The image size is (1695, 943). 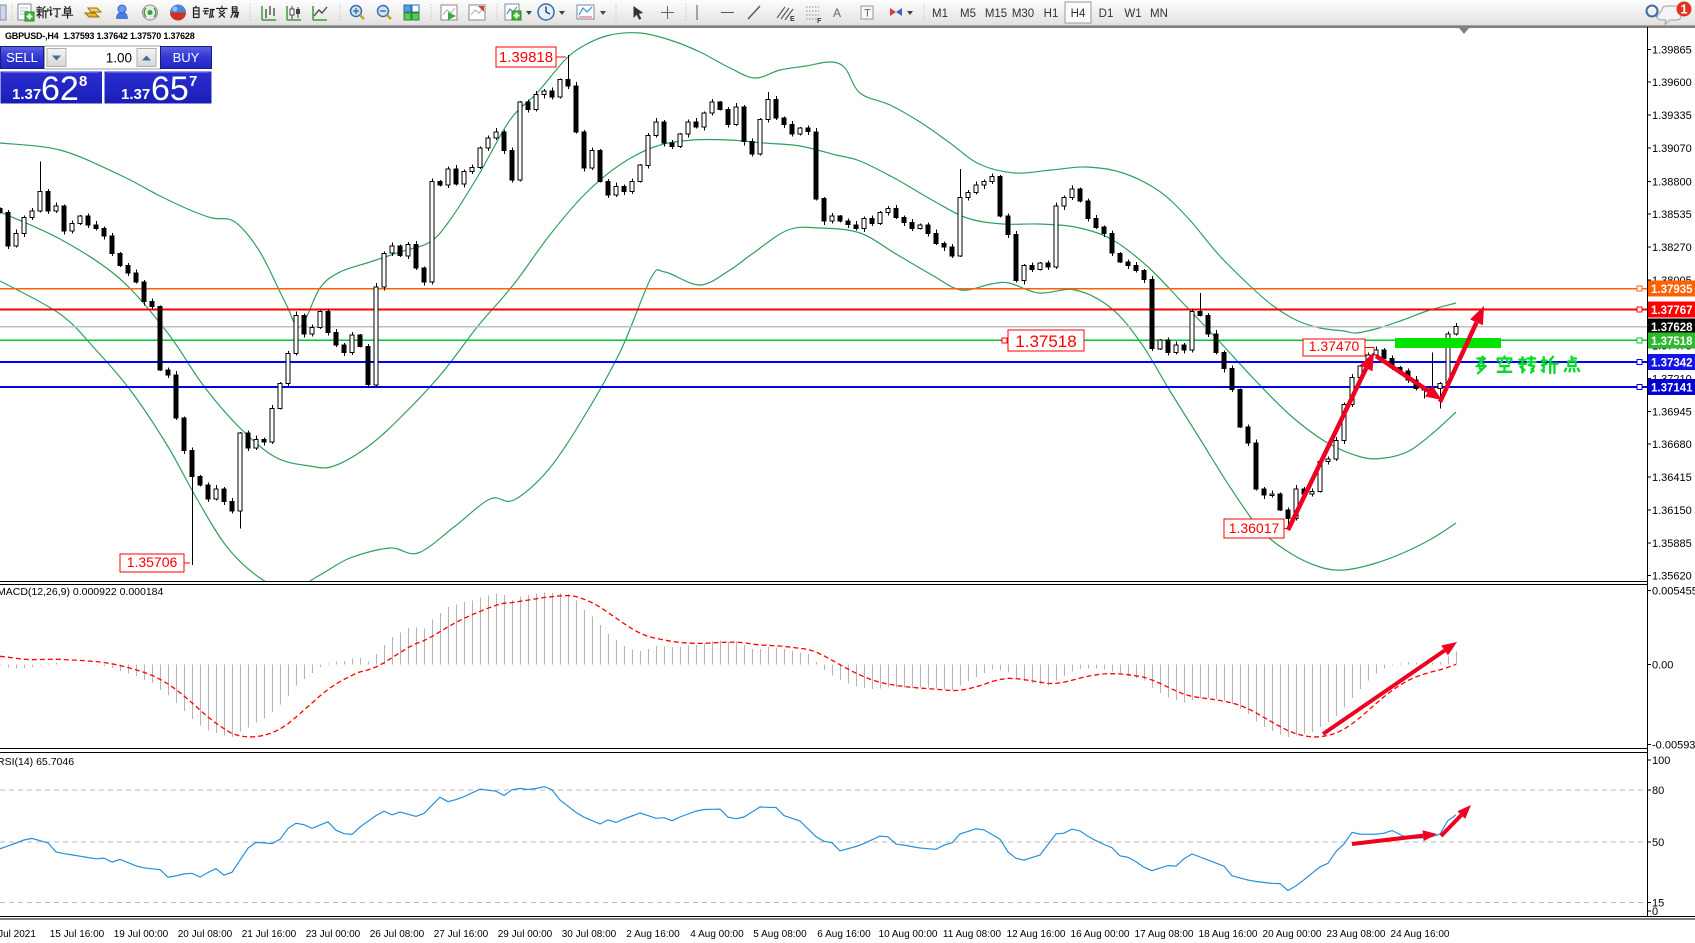 What do you see at coordinates (780, 934) in the screenshot?
I see `svg-text: 5 Aug 08:00` at bounding box center [780, 934].